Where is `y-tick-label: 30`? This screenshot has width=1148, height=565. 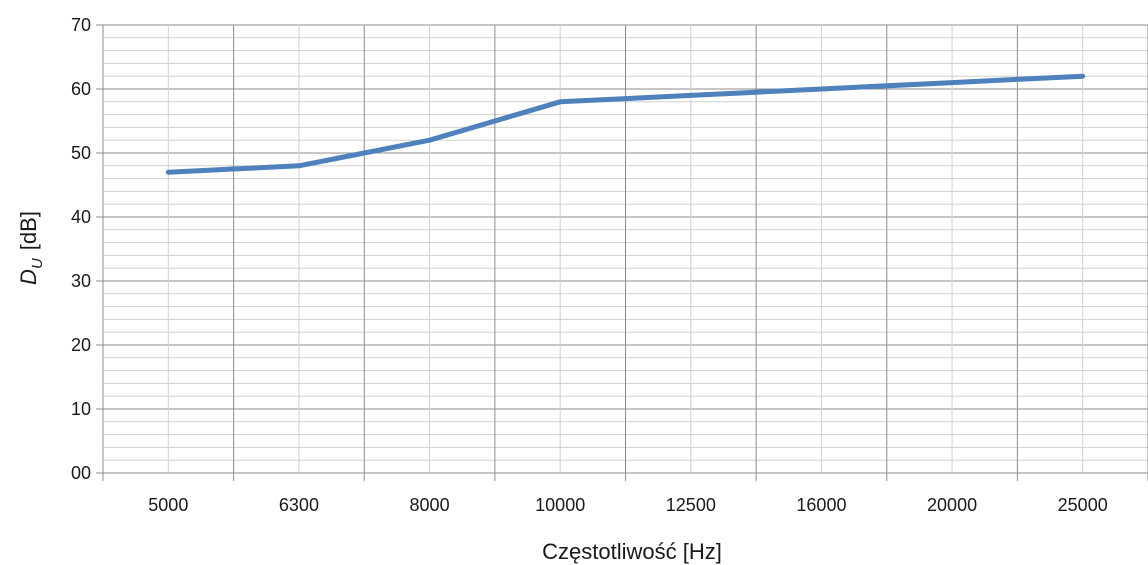 y-tick-label: 30 is located at coordinates (81, 281).